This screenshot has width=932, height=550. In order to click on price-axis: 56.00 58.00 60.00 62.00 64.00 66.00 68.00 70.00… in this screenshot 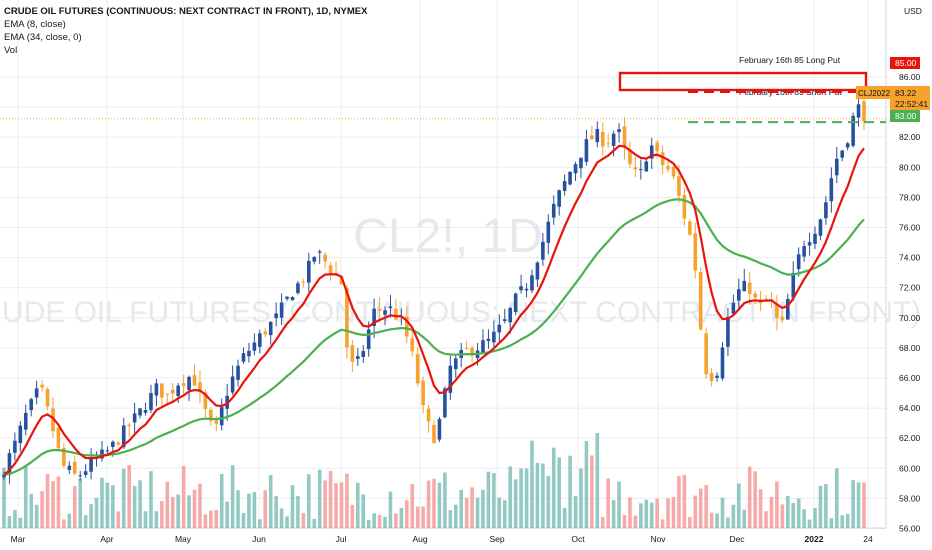, I will do `click(910, 302)`.